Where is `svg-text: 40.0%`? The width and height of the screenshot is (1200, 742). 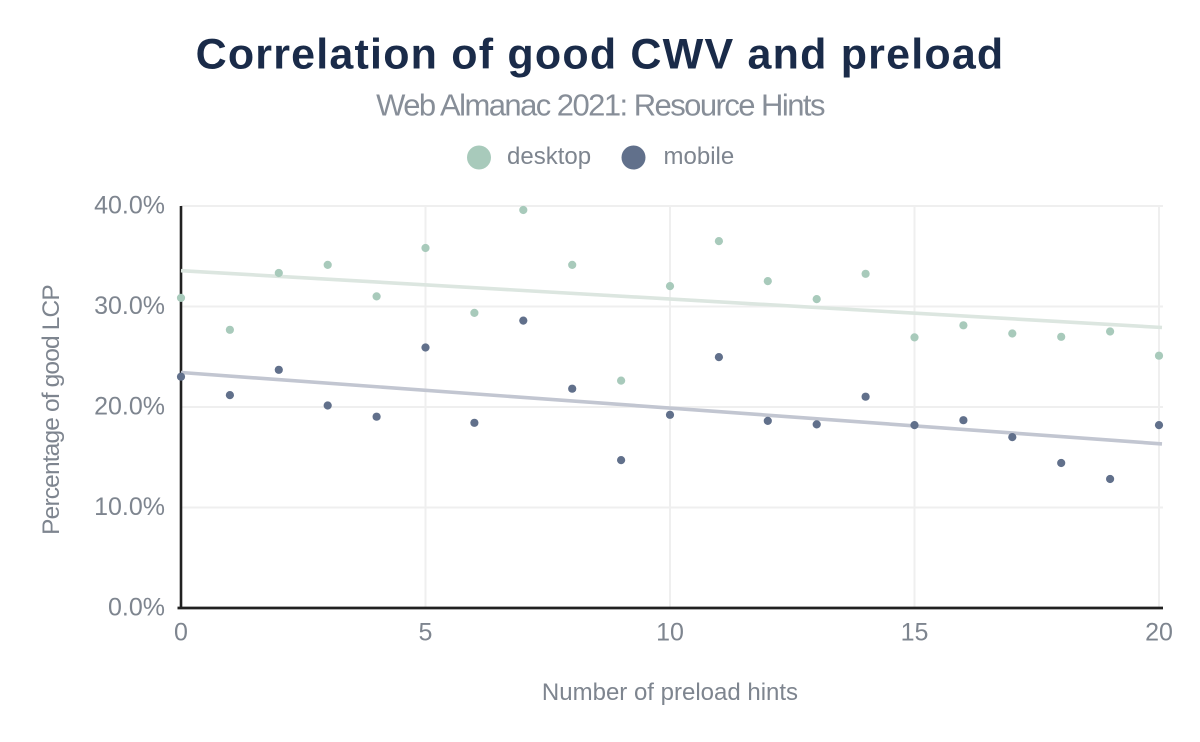 svg-text: 40.0% is located at coordinates (129, 205).